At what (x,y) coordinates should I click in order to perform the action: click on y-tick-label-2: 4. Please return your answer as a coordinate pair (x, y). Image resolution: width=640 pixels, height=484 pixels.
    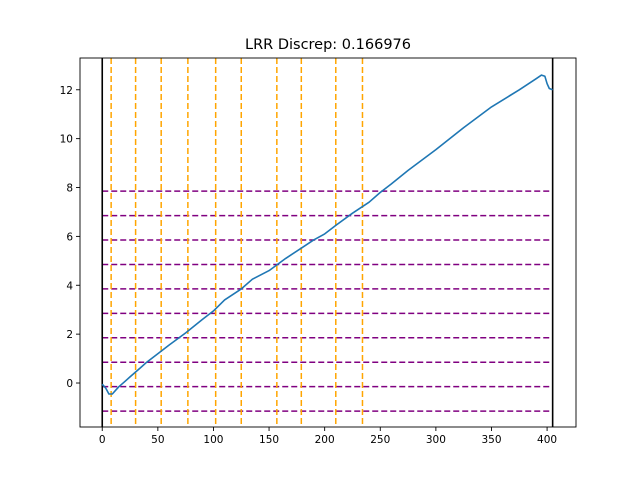
    Looking at the image, I should click on (69, 286).